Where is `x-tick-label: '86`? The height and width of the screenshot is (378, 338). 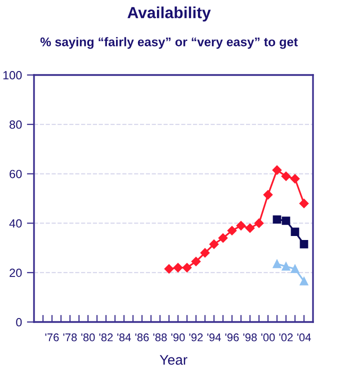 x-tick-label: '86 is located at coordinates (142, 337).